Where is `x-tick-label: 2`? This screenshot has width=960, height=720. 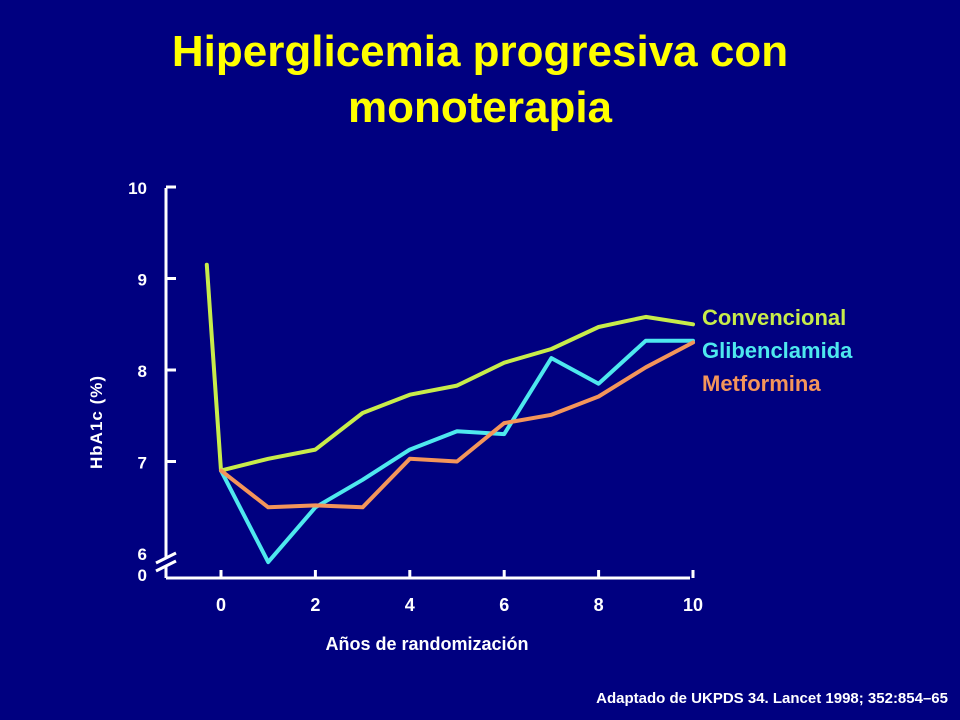
x-tick-label: 2 is located at coordinates (315, 605).